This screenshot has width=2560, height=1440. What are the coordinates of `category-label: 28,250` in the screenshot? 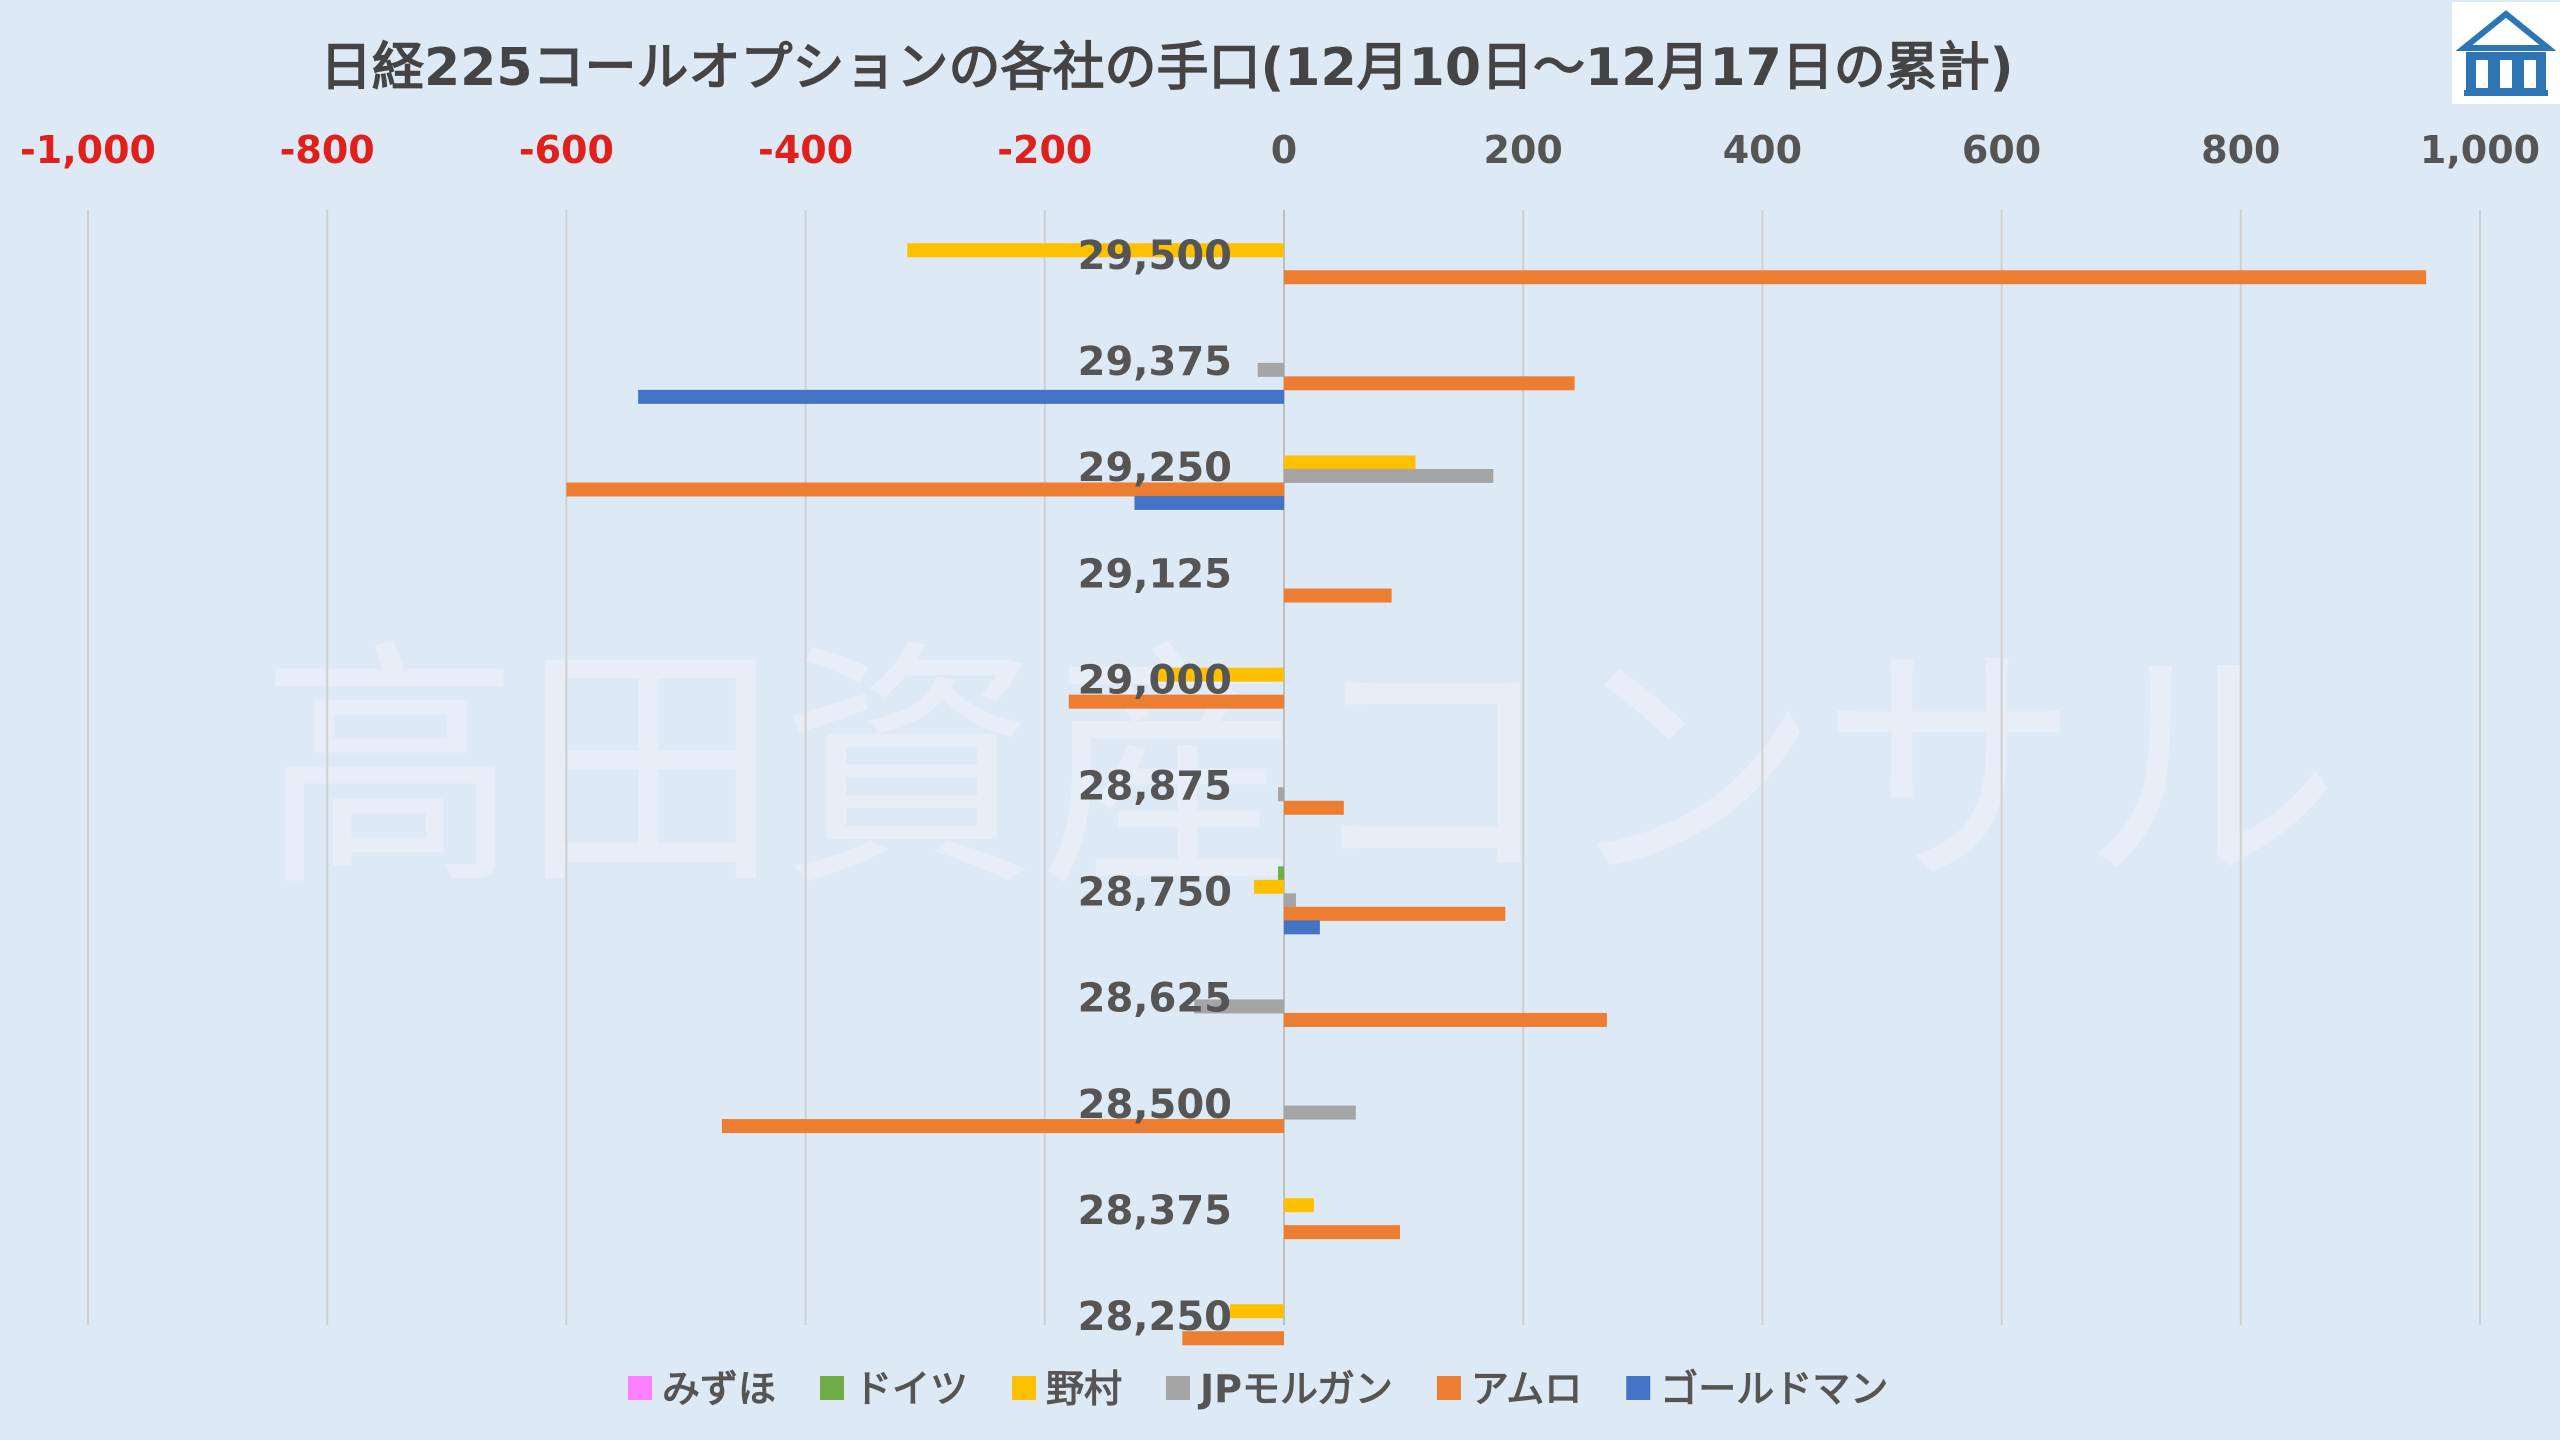 It's located at (1155, 1317).